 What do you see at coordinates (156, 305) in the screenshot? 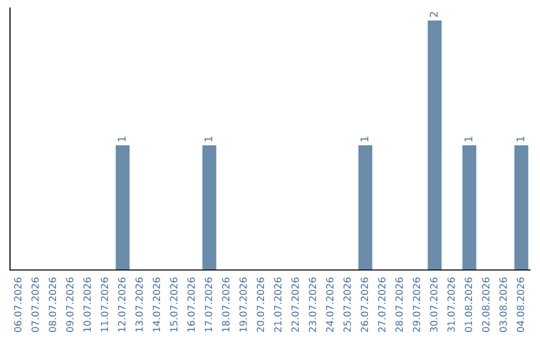
I see `x-tick-label: 14.07.2026` at bounding box center [156, 305].